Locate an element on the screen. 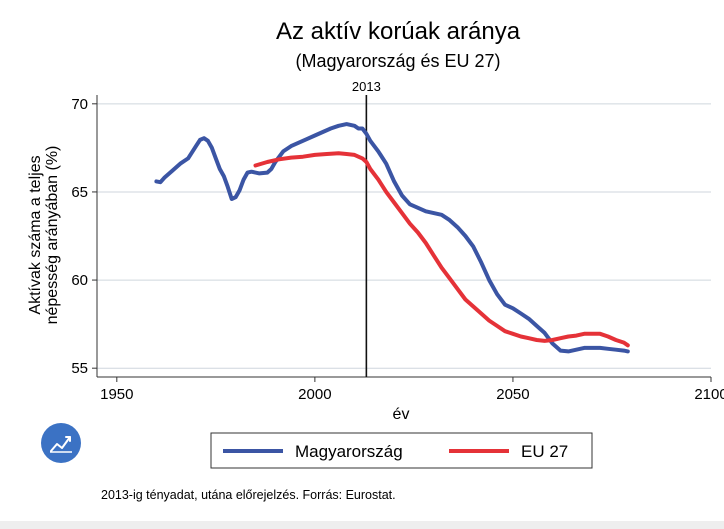 The width and height of the screenshot is (724, 529). legend-label-magyarorszag: Magyarország is located at coordinates (349, 451).